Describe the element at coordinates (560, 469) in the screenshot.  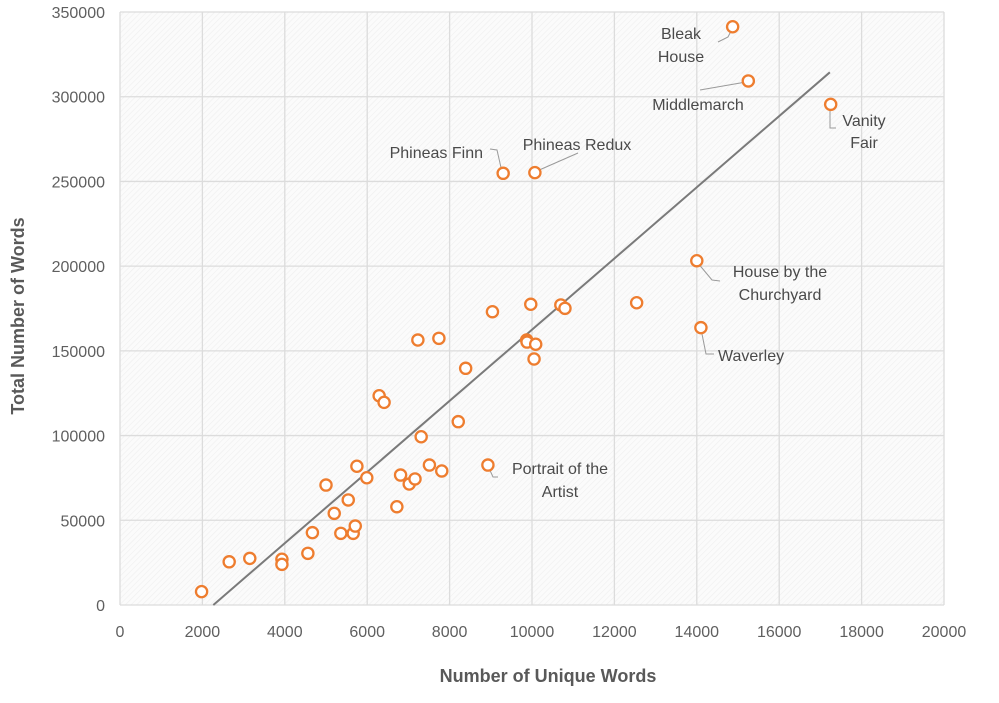
I see `point-label: Portrait of the` at that location.